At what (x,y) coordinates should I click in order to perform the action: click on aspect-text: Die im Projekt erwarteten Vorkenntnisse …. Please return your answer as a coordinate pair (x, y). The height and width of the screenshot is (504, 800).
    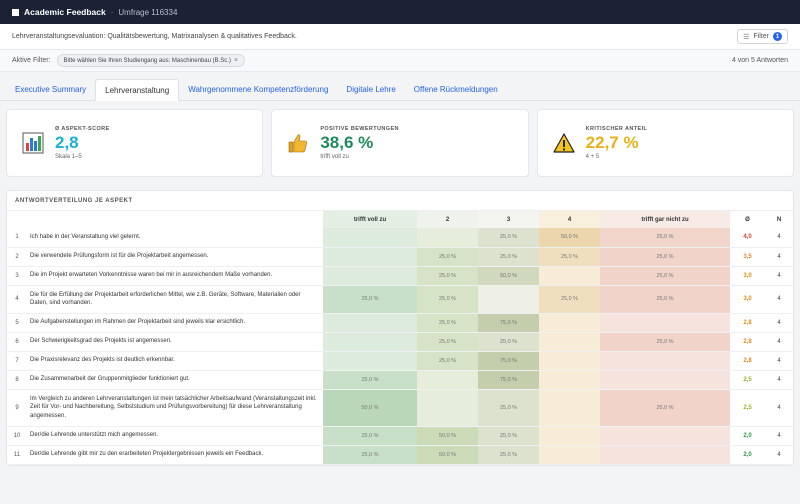
    Looking at the image, I should click on (175, 276).